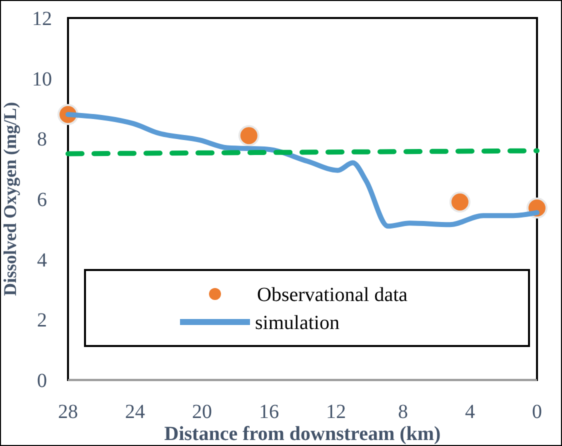  What do you see at coordinates (42, 200) in the screenshot?
I see `y-tick-label: 6` at bounding box center [42, 200].